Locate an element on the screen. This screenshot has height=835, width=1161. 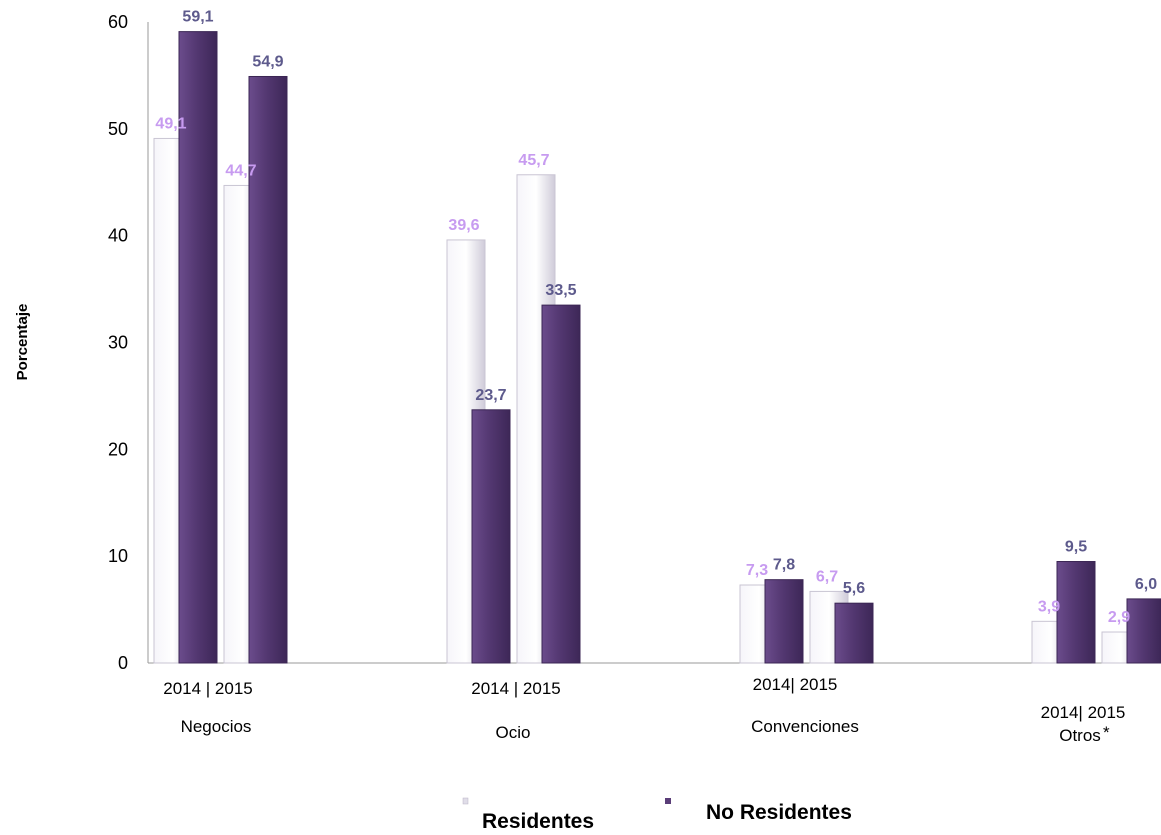
bar-otros-no-residentes-2015 is located at coordinates (1143, 631).